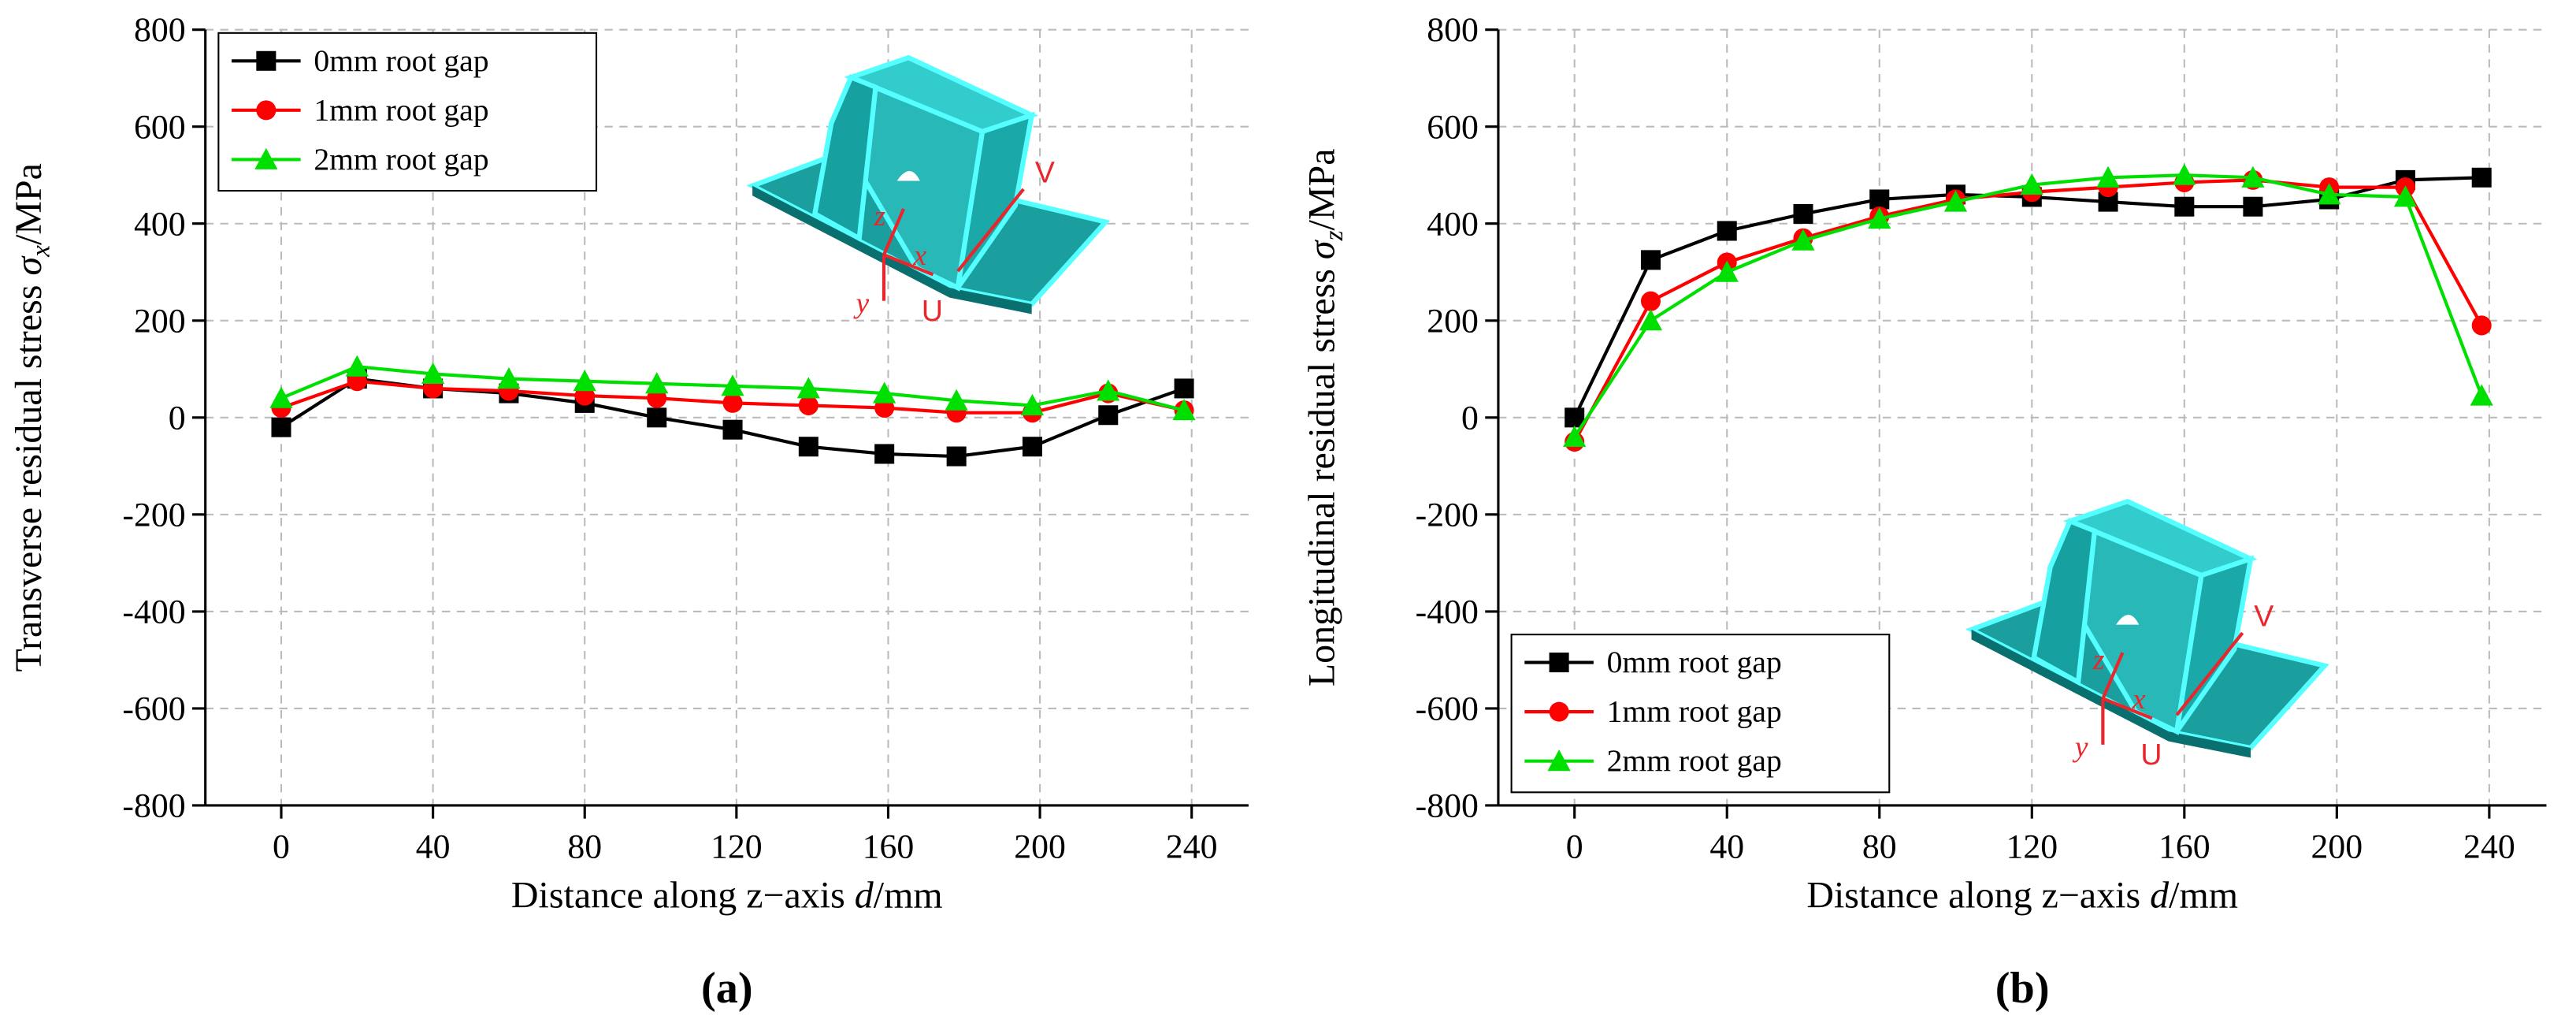  What do you see at coordinates (2127, 708) in the screenshot?
I see `axis-x` at bounding box center [2127, 708].